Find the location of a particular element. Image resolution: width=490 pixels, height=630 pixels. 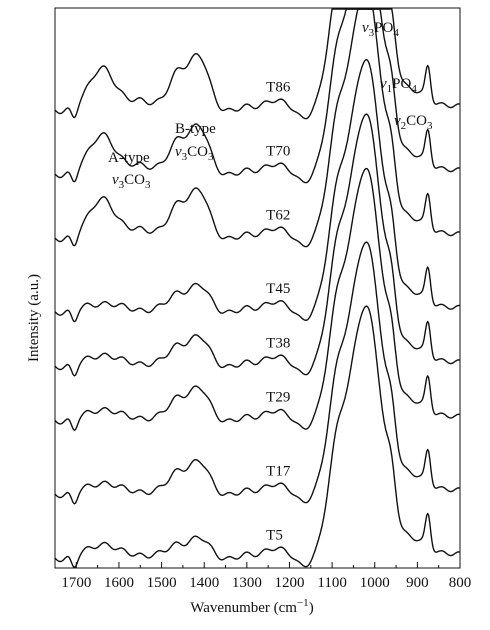

series-label-t29: T29 is located at coordinates (278, 398).